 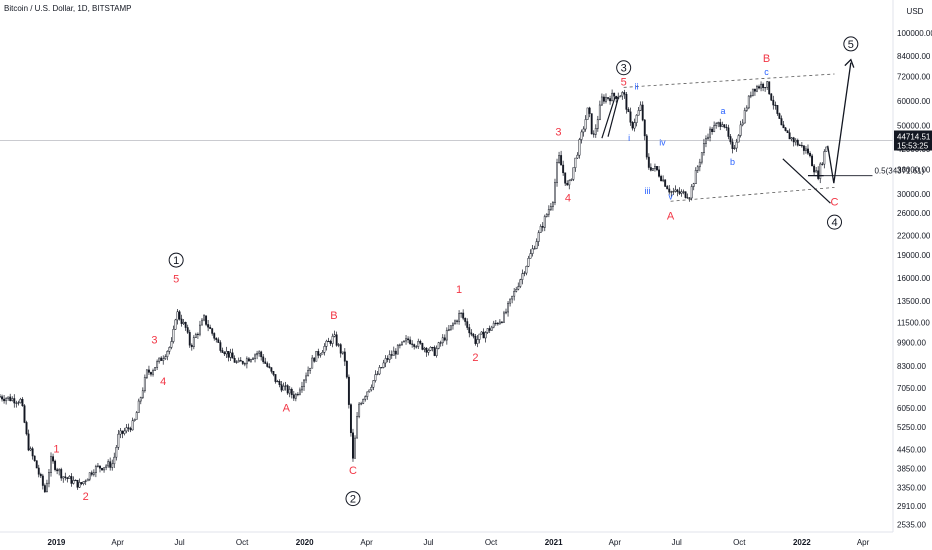 I want to click on wave-label-minor: b, so click(x=732, y=162).